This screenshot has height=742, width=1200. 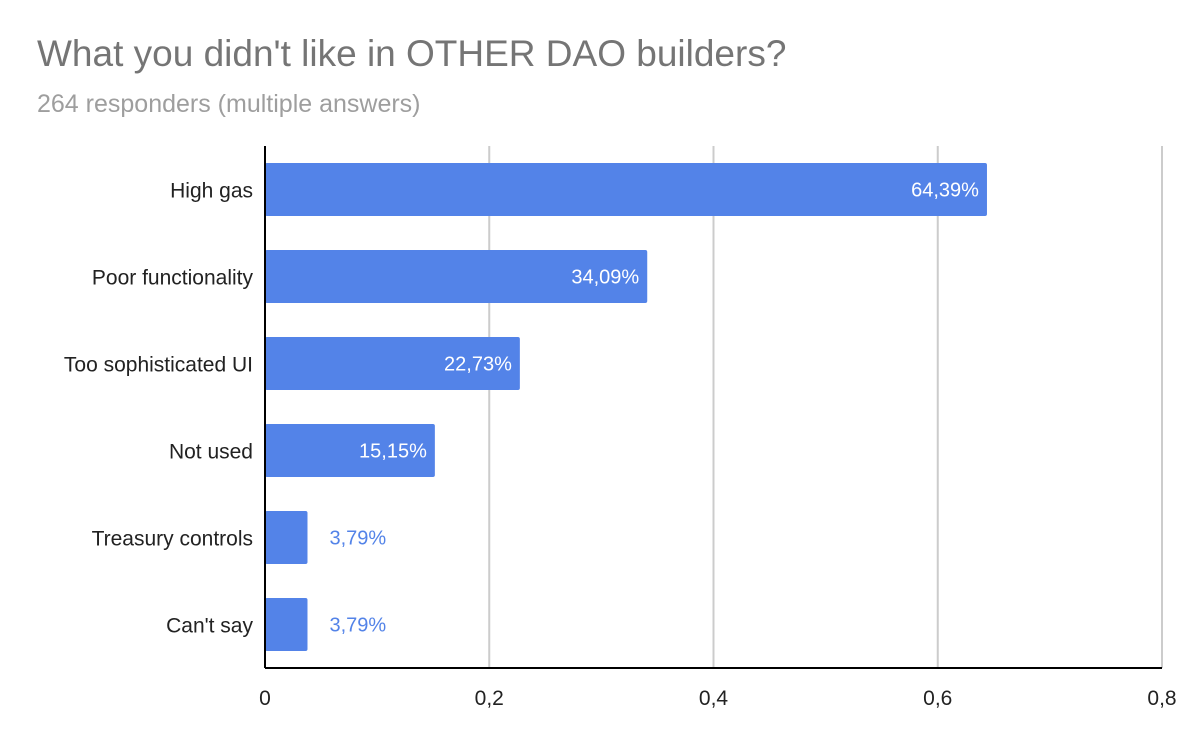 I want to click on data-label: 15,15%, so click(x=393, y=452).